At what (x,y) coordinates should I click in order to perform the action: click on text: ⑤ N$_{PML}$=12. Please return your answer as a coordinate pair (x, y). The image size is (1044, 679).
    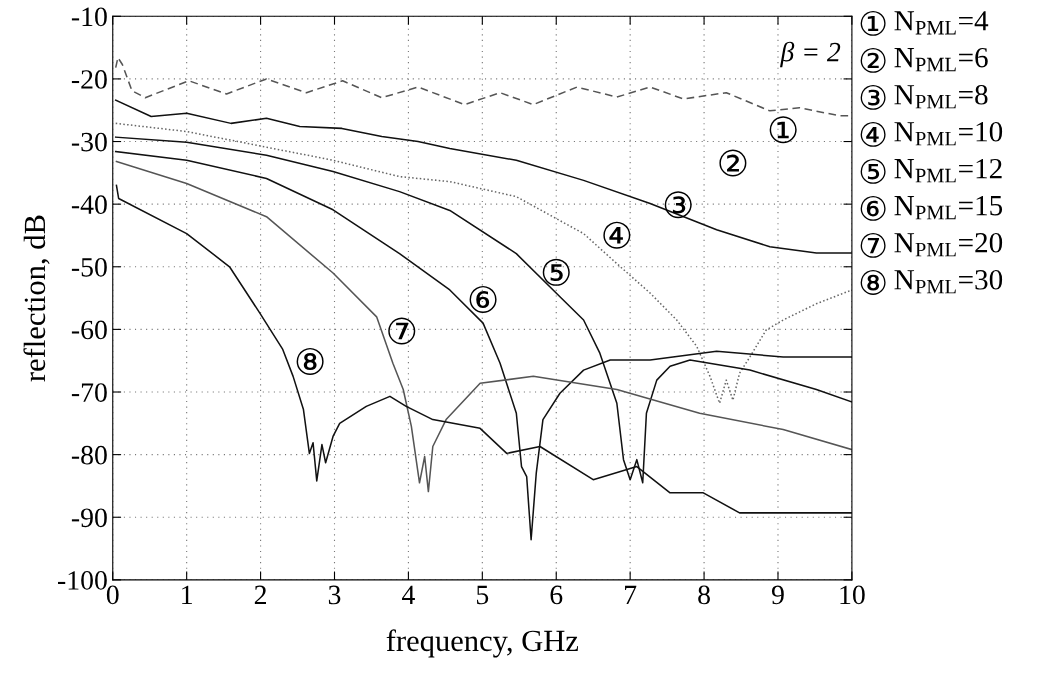
    Looking at the image, I should click on (931, 171).